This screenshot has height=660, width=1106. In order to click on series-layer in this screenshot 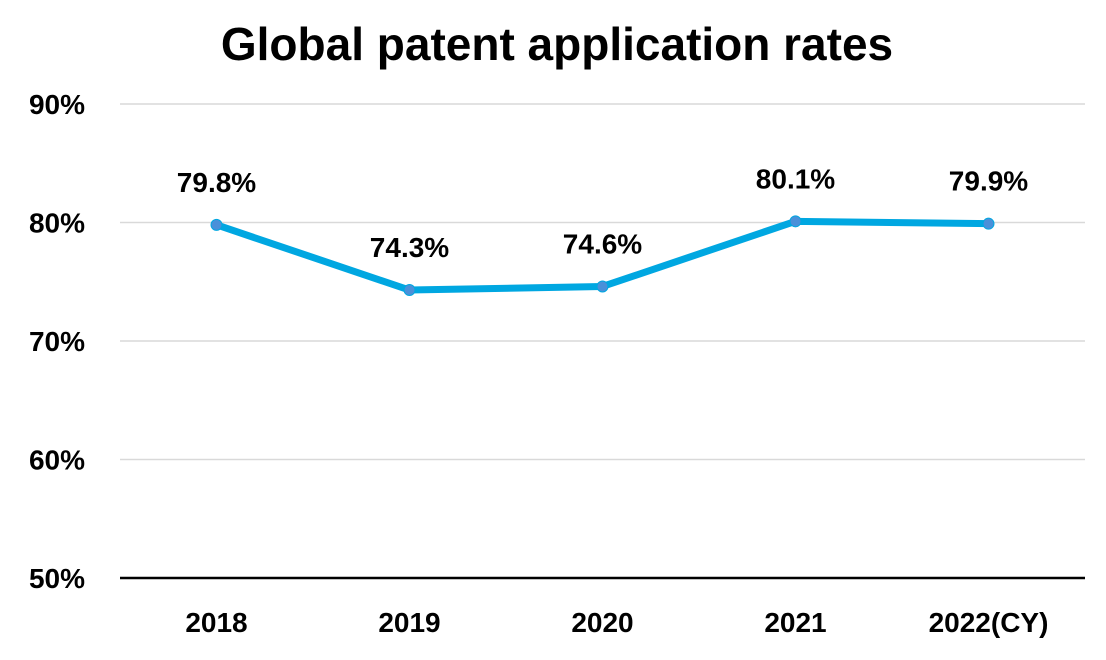, I will do `click(602, 256)`.